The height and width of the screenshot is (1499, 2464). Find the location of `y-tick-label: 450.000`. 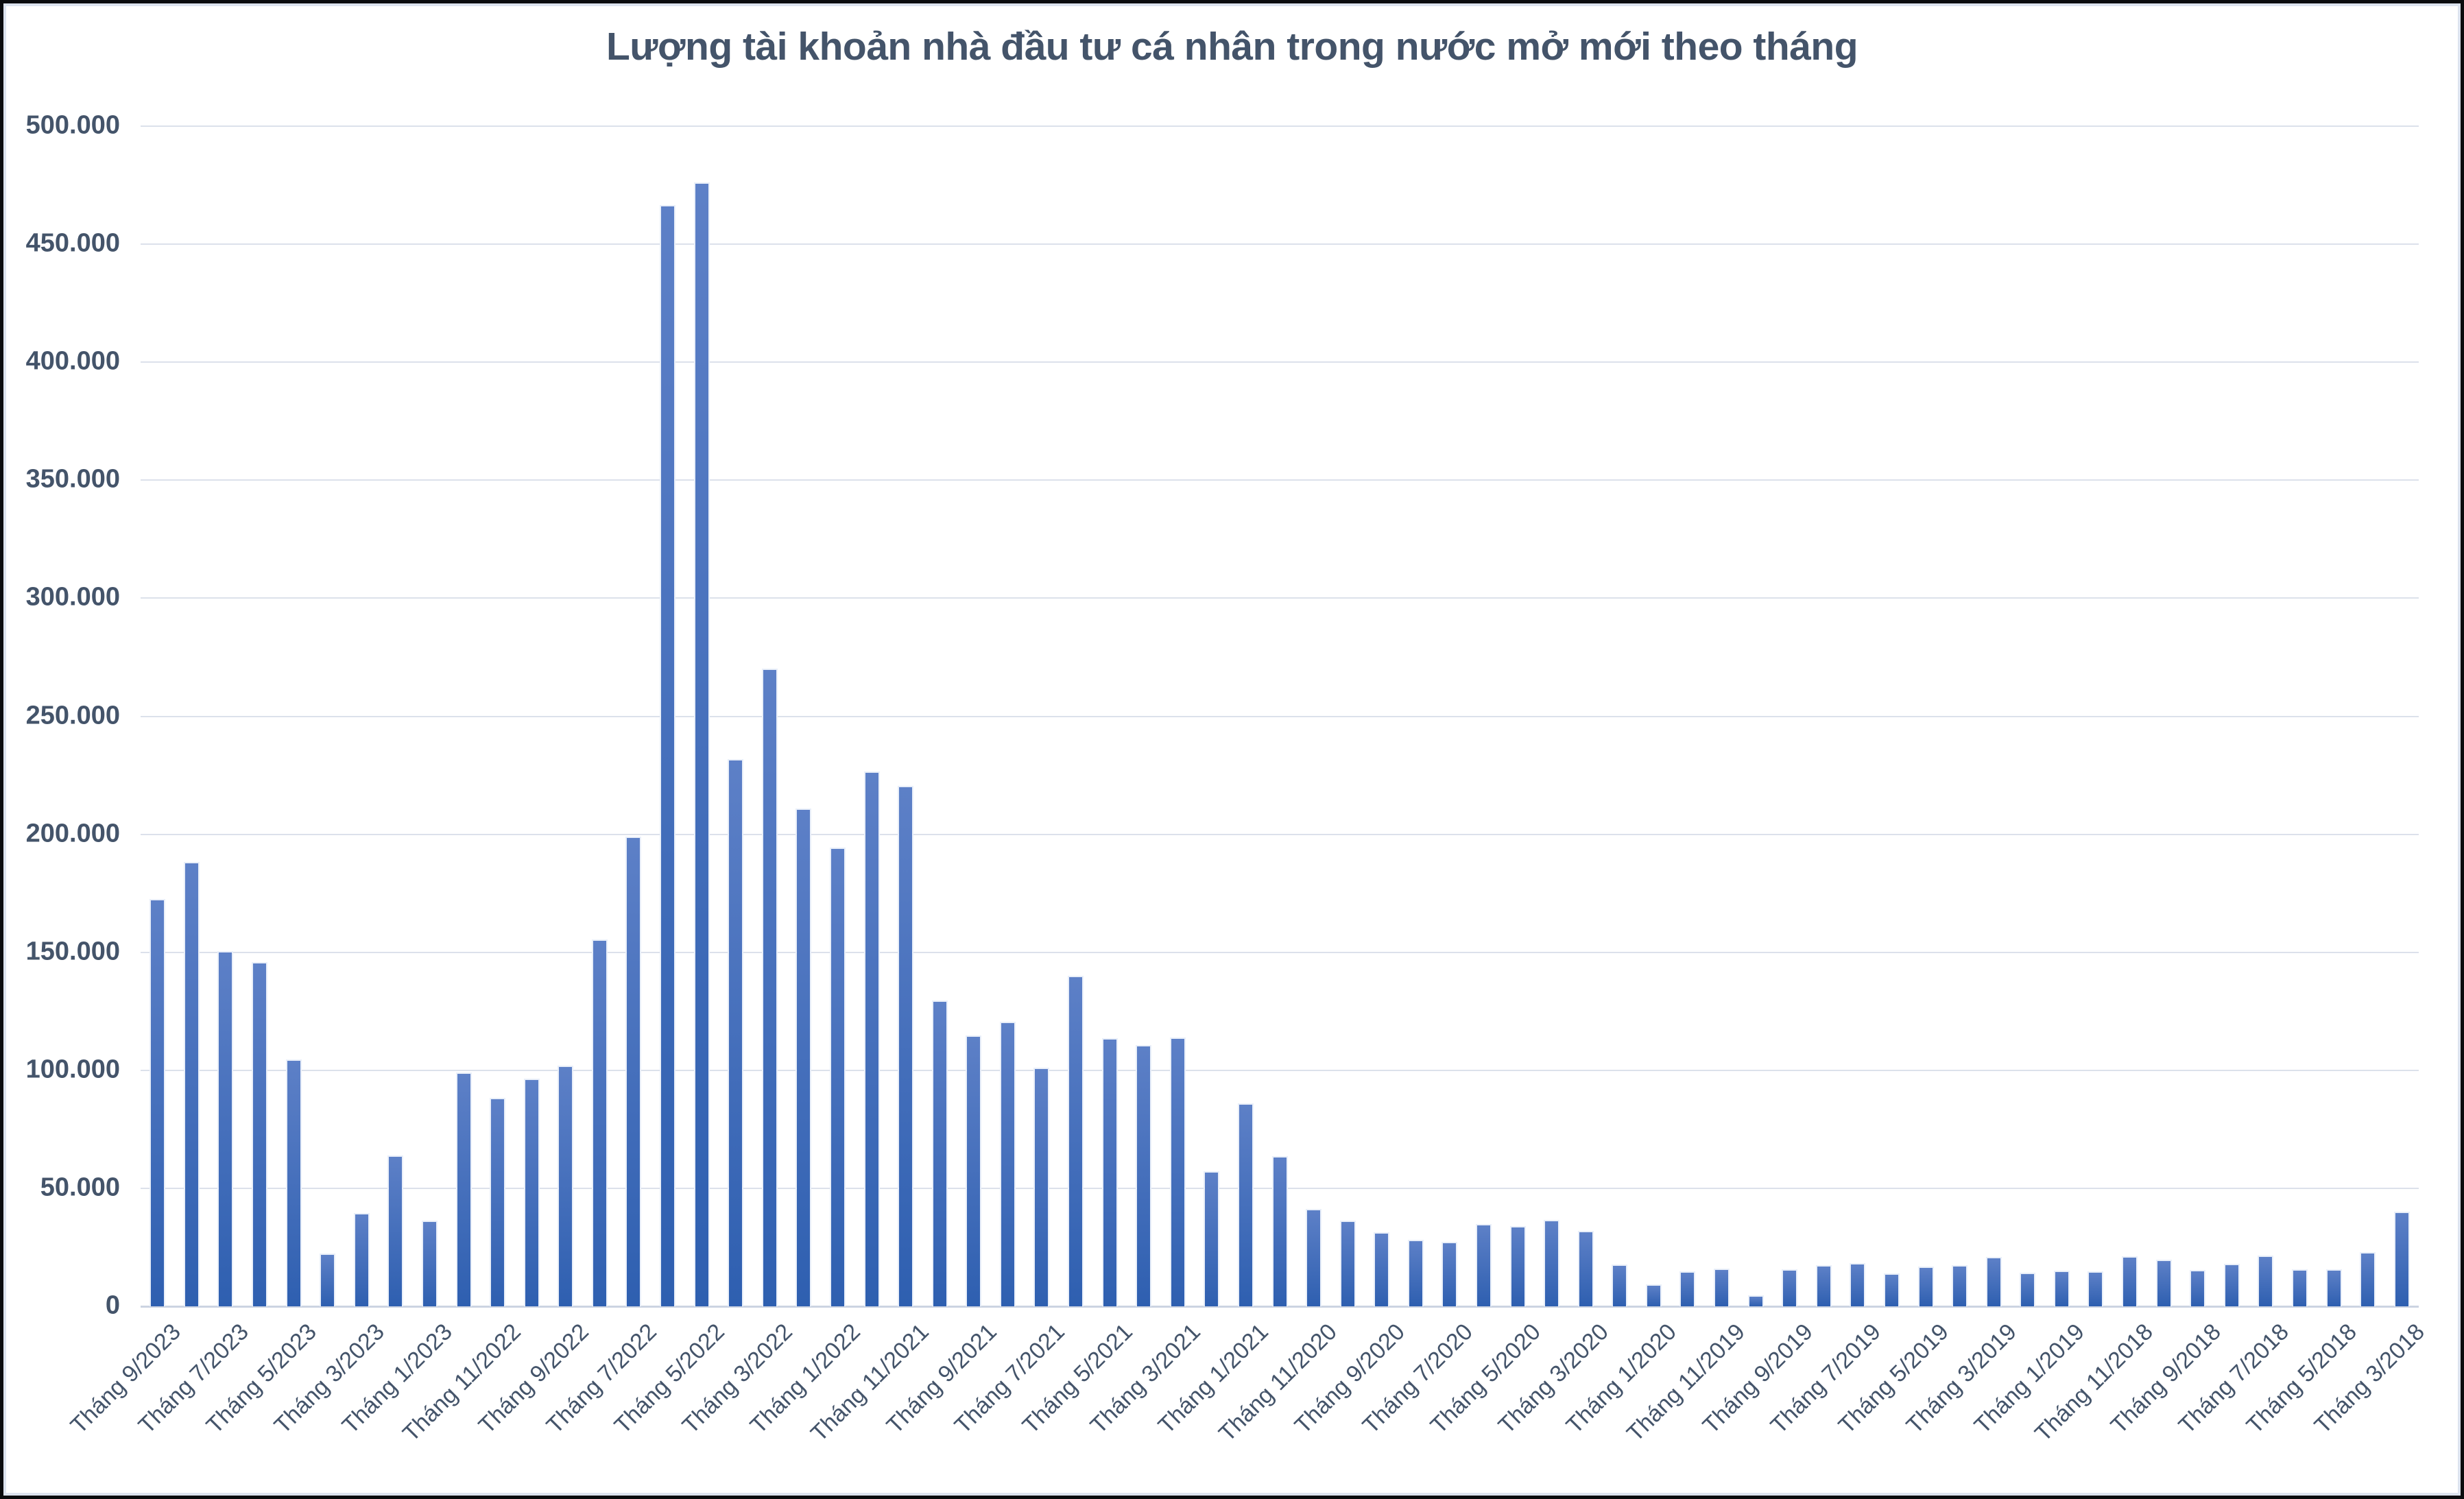

y-tick-label: 450.000 is located at coordinates (72, 243).